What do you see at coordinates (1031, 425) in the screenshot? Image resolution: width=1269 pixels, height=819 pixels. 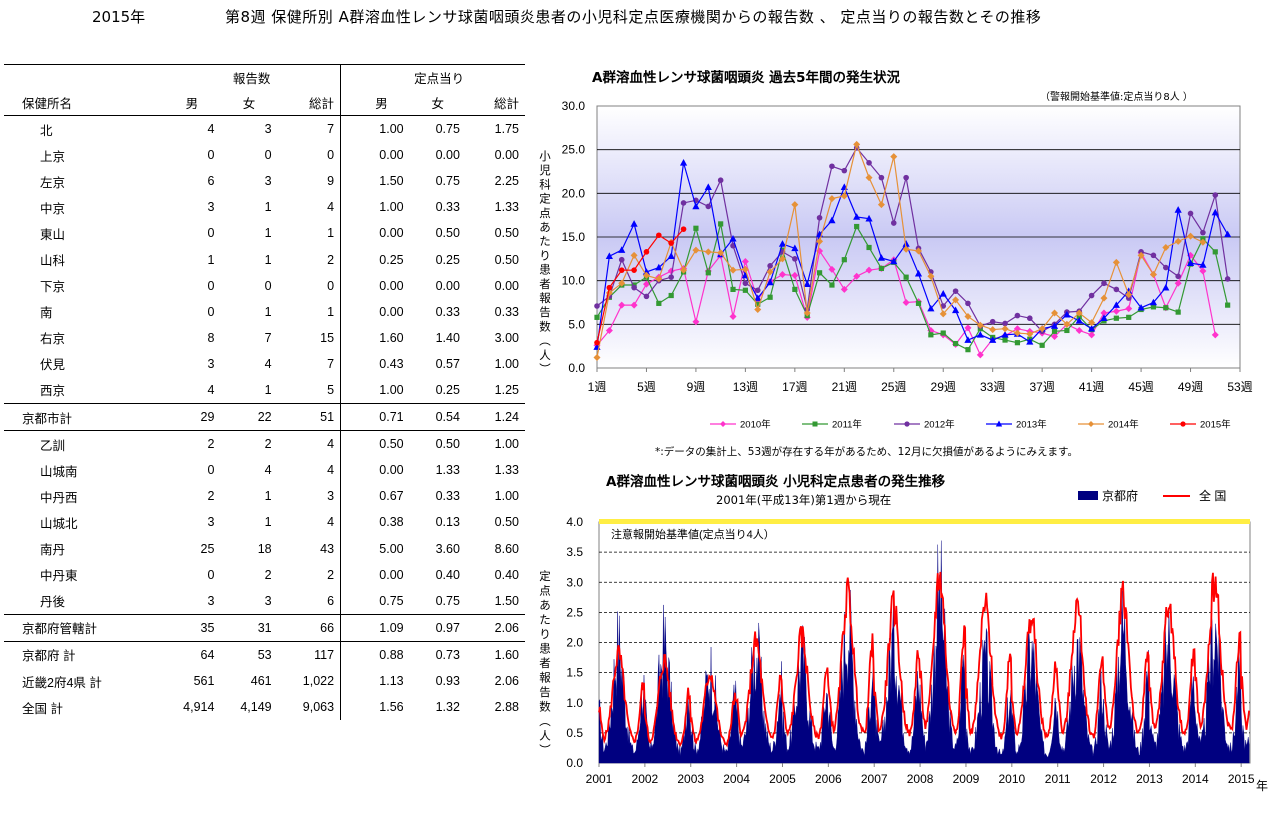 I see `legend-label: 2013年` at bounding box center [1031, 425].